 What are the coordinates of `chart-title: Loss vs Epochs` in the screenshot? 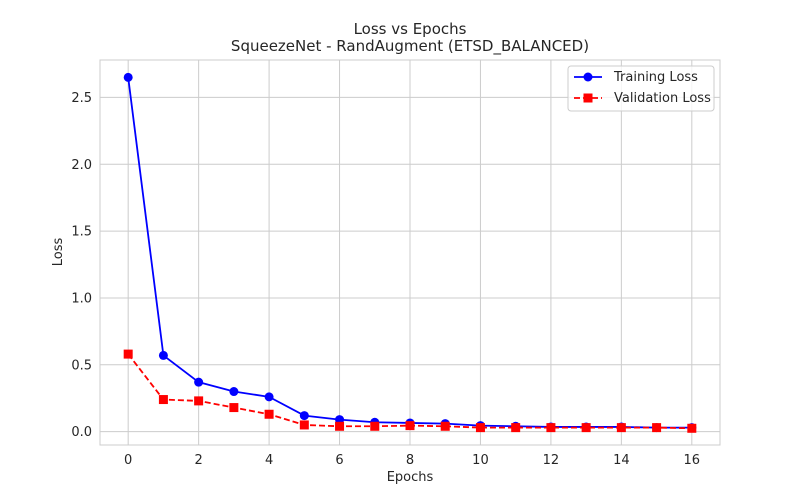 It's located at (410, 29).